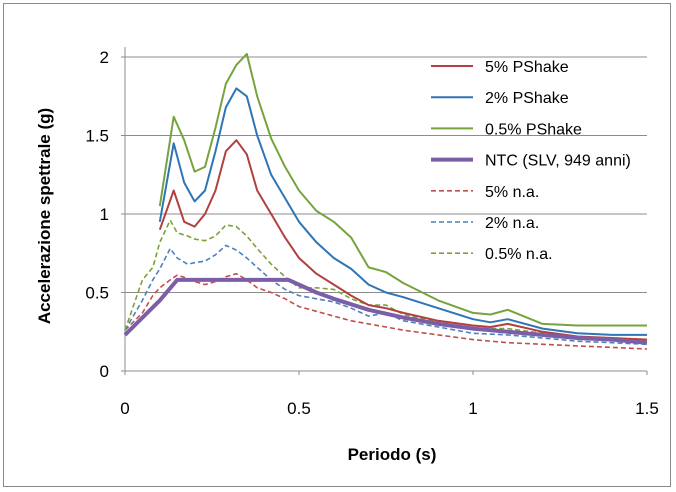  What do you see at coordinates (527, 67) in the screenshot?
I see `legend-label: 5% PShake` at bounding box center [527, 67].